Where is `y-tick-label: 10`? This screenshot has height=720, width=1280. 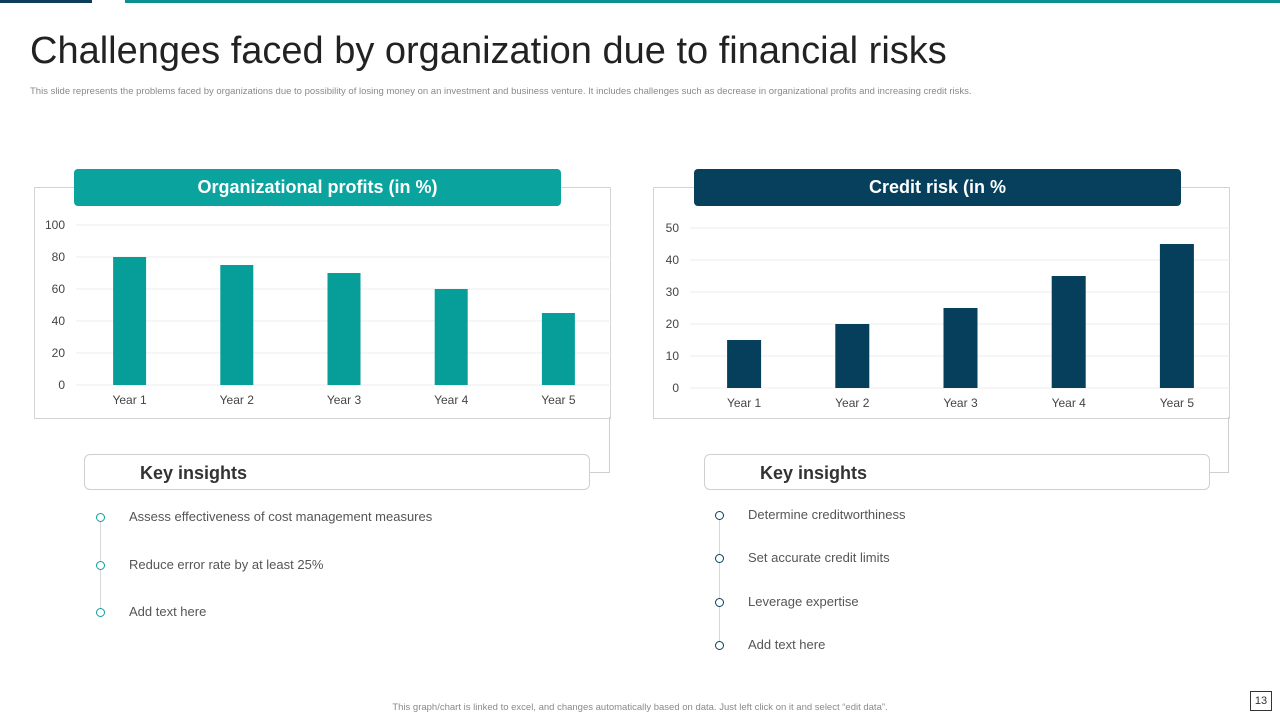 y-tick-label: 10 is located at coordinates (673, 356).